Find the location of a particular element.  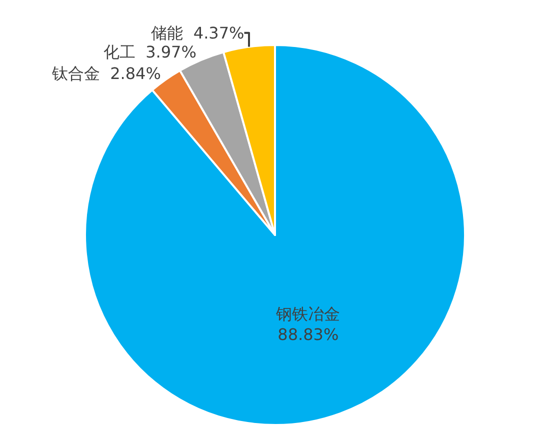

data-label: 88.83% is located at coordinates (308, 334).